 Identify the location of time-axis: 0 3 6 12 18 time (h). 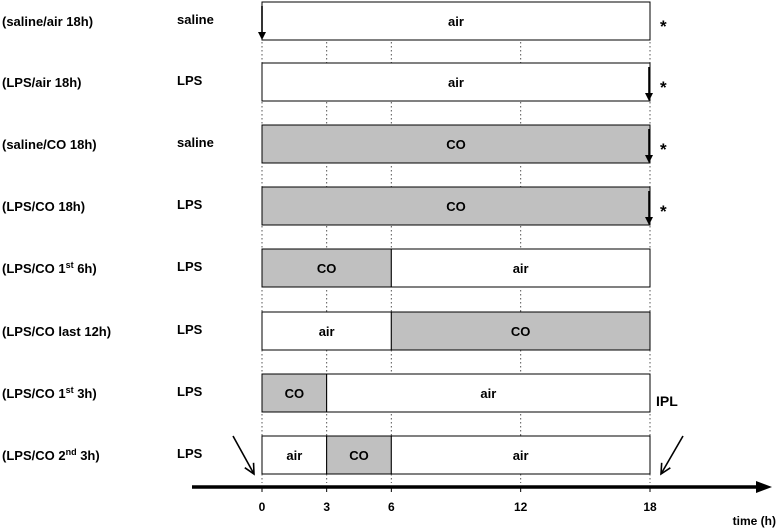
(484, 504).